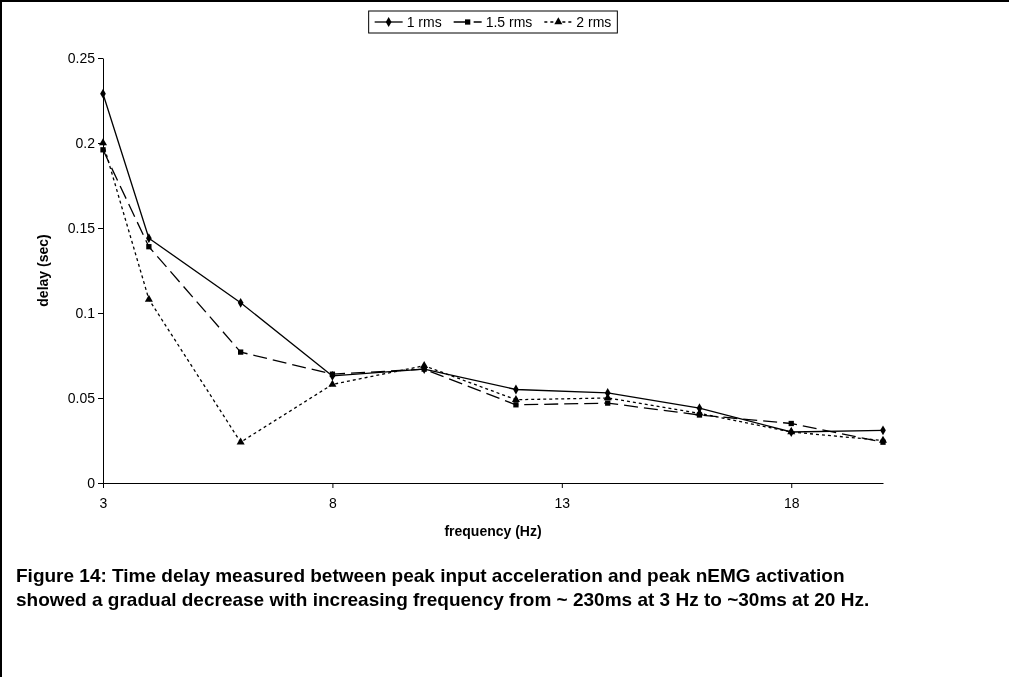 Image resolution: width=1009 pixels, height=677 pixels. What do you see at coordinates (81, 57) in the screenshot?
I see `y-tick-label: 0.25` at bounding box center [81, 57].